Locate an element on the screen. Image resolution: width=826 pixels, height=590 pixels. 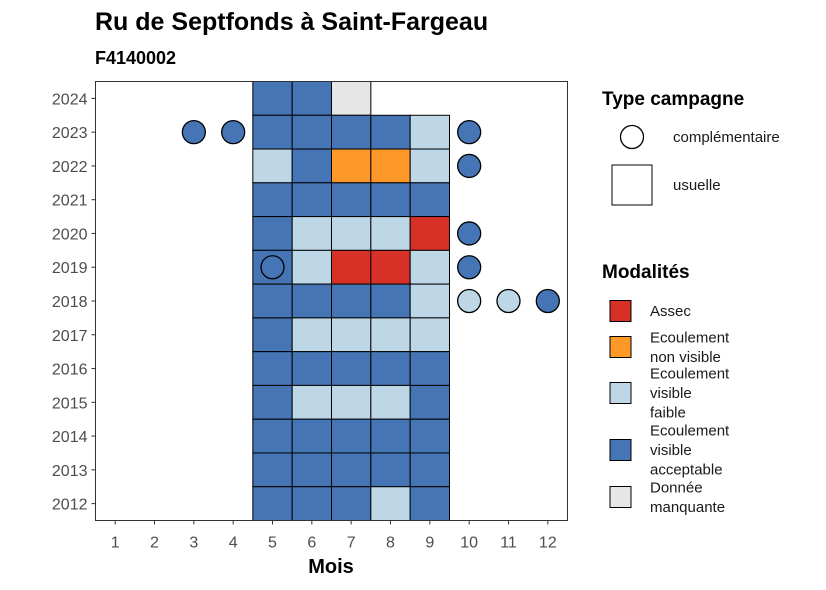
legend-type-campagne: Type campagne complémentaire usuelle is located at coordinates (691, 147).